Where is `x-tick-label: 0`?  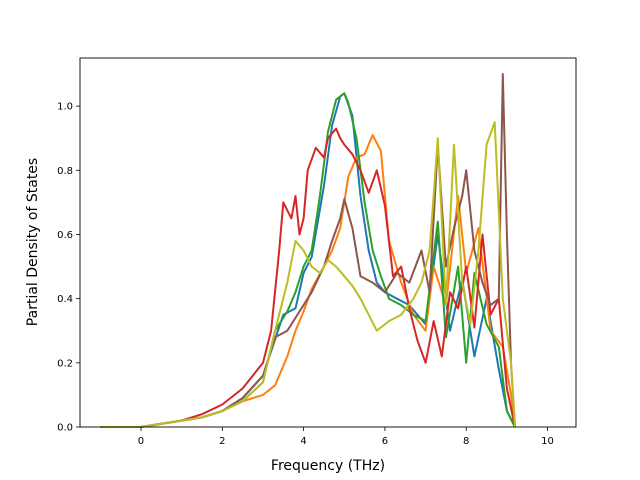 x-tick-label: 0 is located at coordinates (141, 441).